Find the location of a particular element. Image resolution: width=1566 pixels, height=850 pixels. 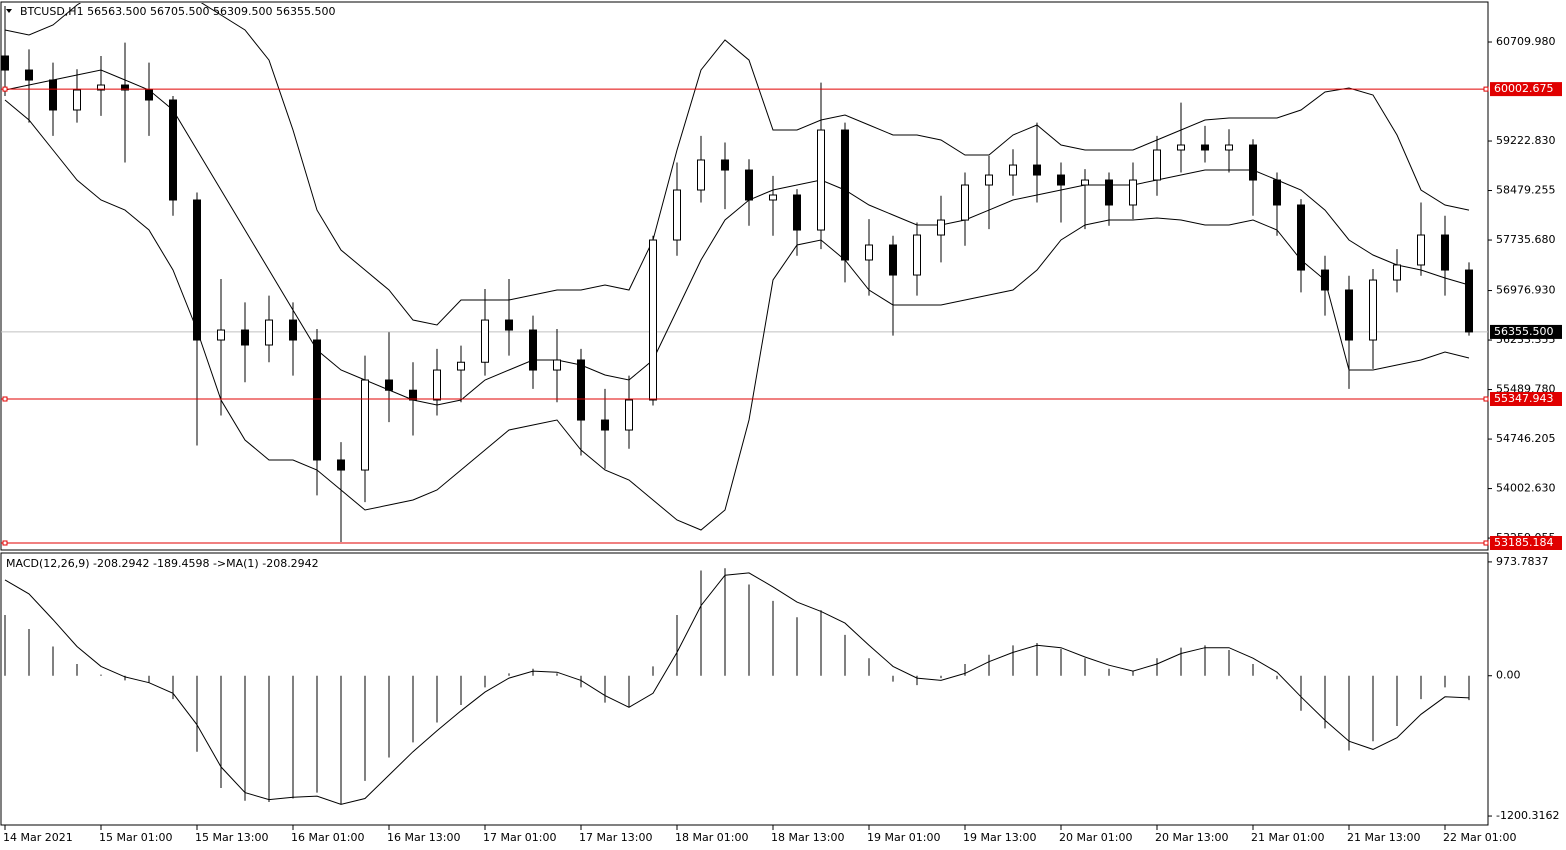

level-label: 53185.184 is located at coordinates (1524, 542).